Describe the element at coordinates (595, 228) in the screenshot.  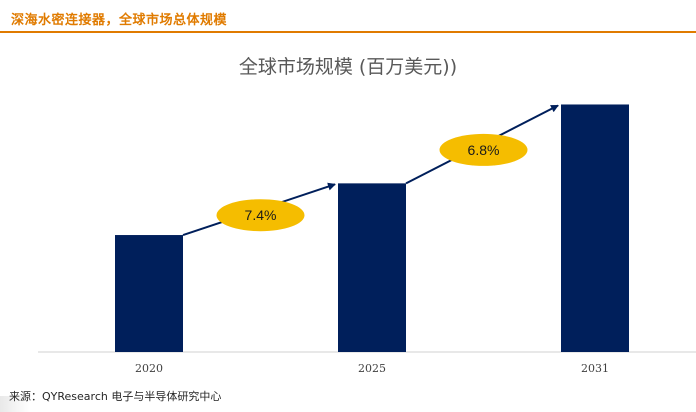
I see `bar-2031` at that location.